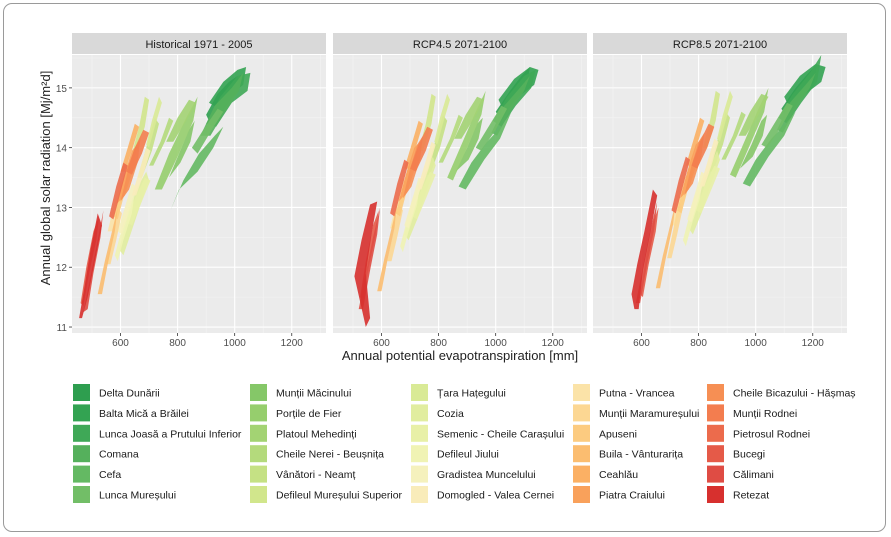 This screenshot has height=537, width=891. What do you see at coordinates (170, 434) in the screenshot?
I see `legend-label: Lunca Joasă a Prutului Inferior` at bounding box center [170, 434].